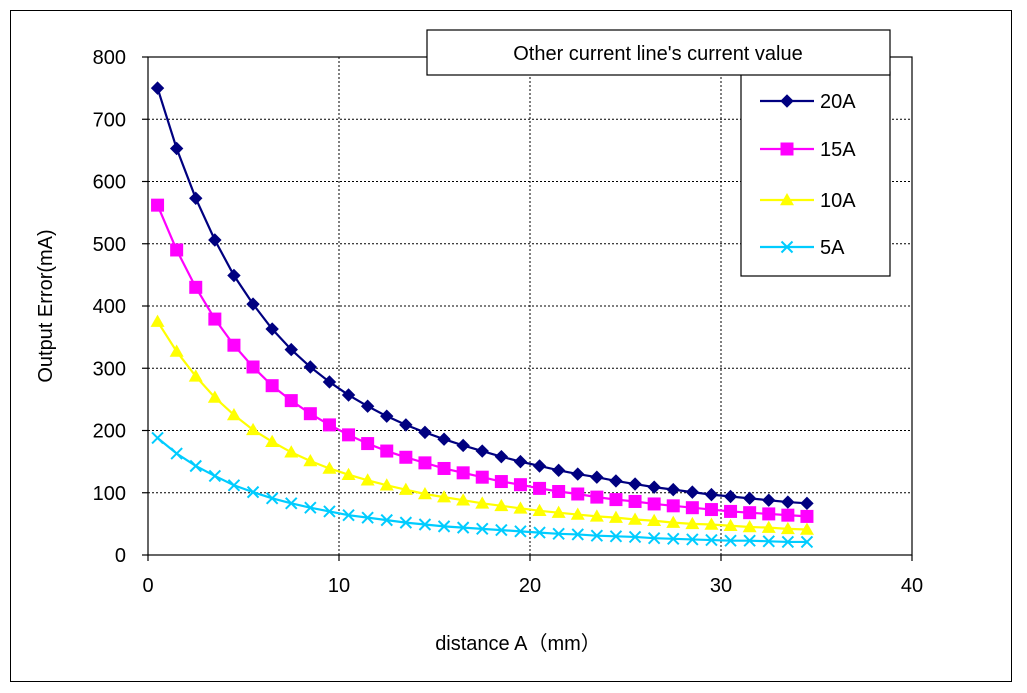 The width and height of the screenshot is (1027, 693). I want to click on y-tick-label: 600, so click(109, 183).